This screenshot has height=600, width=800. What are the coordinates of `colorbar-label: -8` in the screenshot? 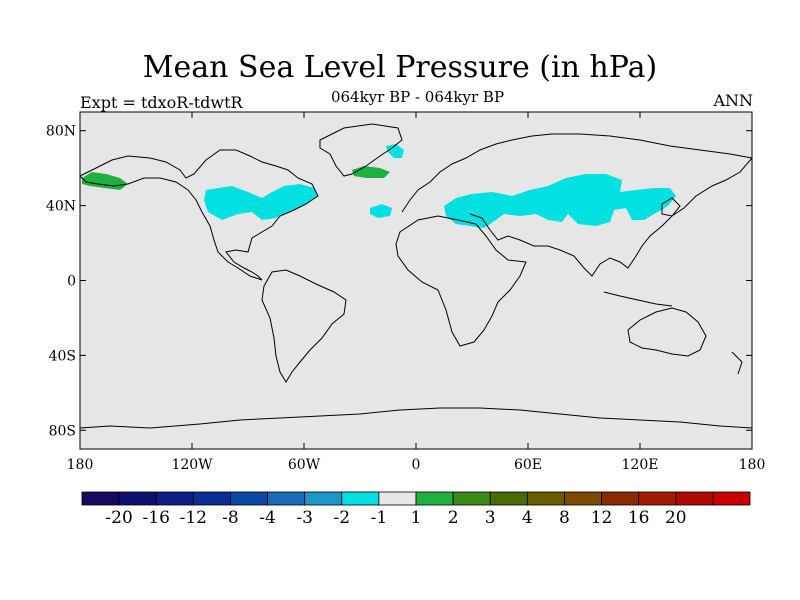 It's located at (230, 518).